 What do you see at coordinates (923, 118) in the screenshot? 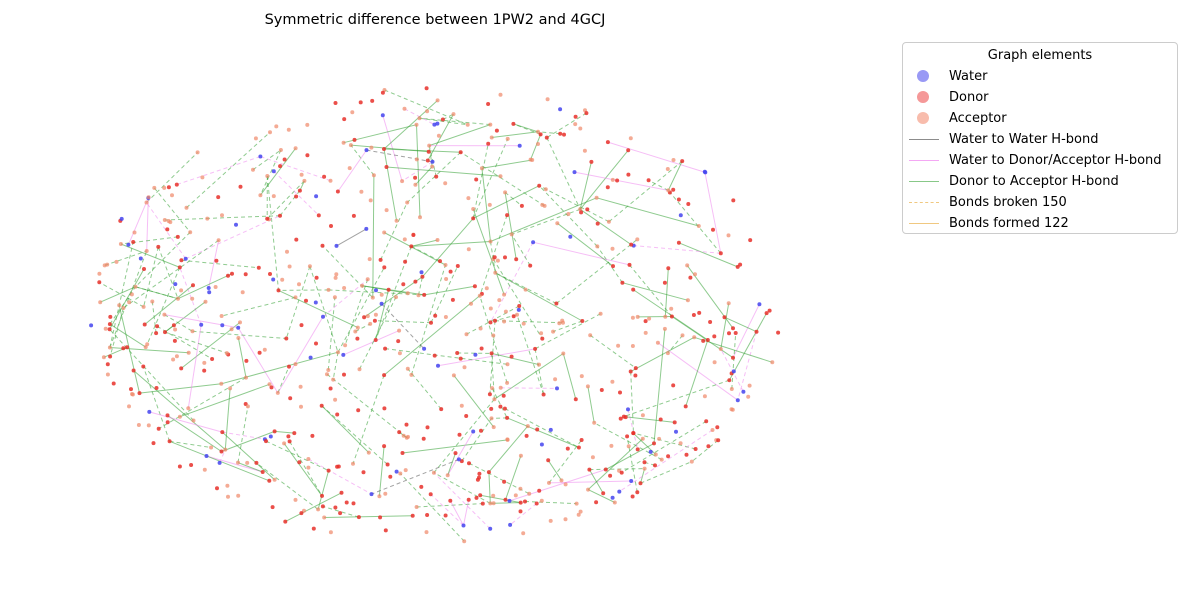
I see `acceptor-marker-icon` at bounding box center [923, 118].